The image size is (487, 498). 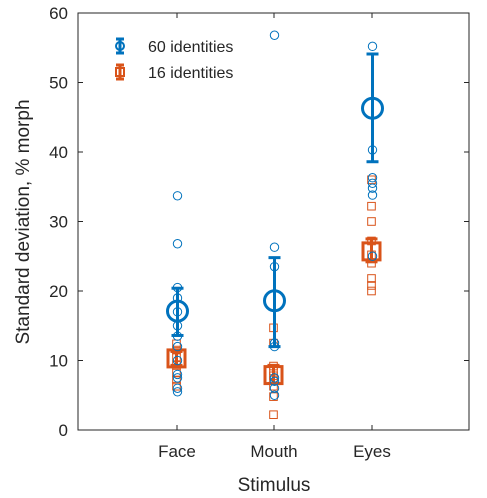 I want to click on y-tick-label: 50, so click(x=58, y=83).